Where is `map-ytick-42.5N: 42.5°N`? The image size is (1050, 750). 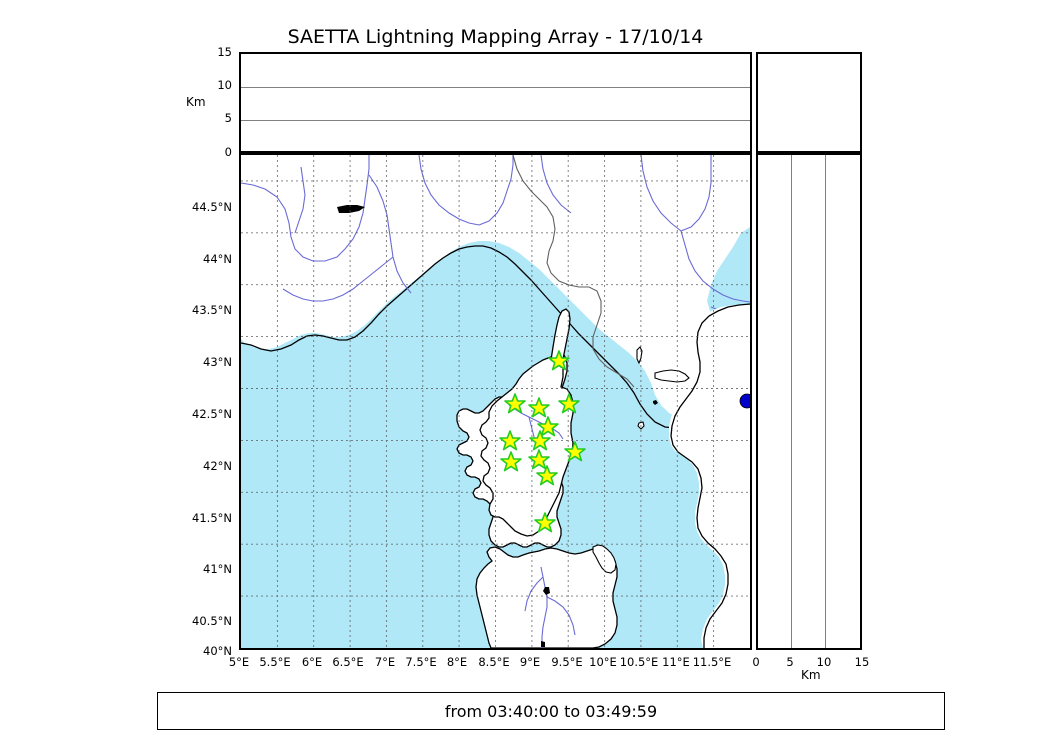
map-ytick-42.5N: 42.5°N is located at coordinates (212, 414).